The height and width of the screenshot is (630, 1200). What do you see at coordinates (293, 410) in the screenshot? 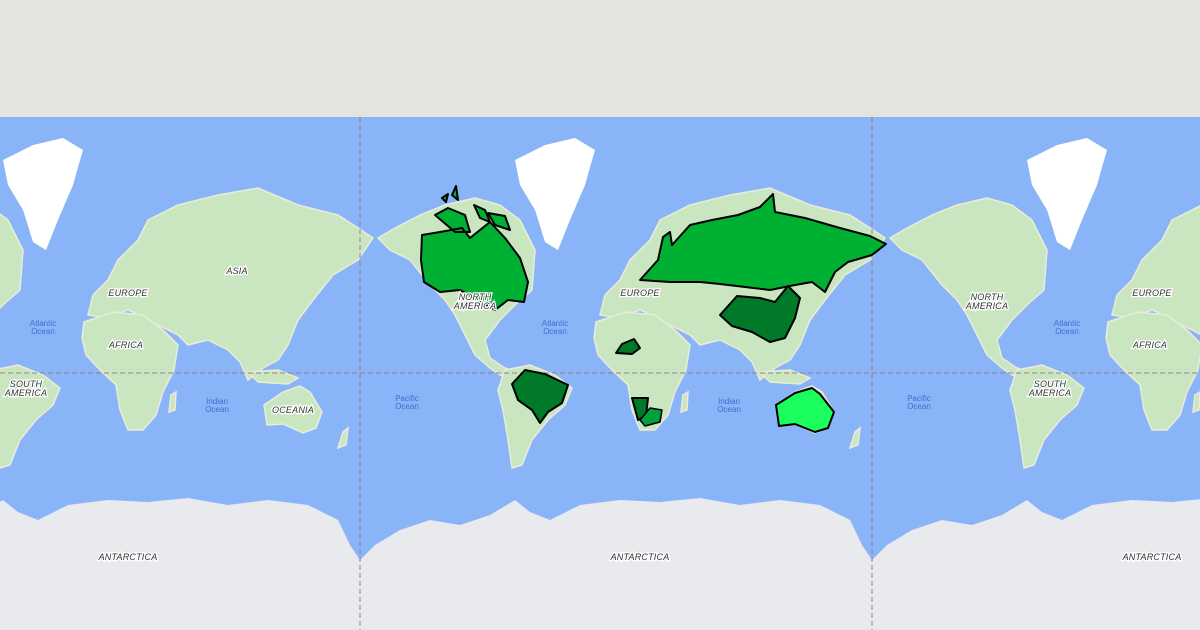
I see `label-oceania-left: OCEANIA` at bounding box center [293, 410].